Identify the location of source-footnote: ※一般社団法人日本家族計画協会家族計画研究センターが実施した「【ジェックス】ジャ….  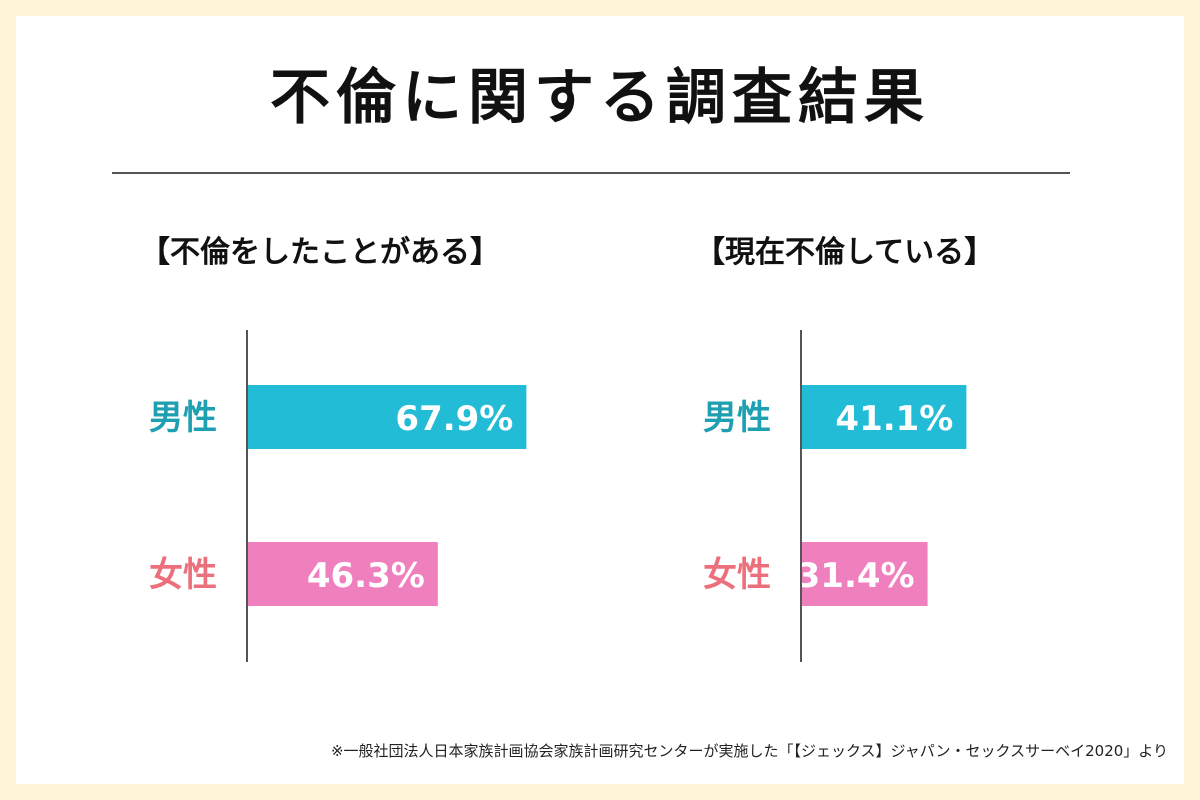
(749, 751).